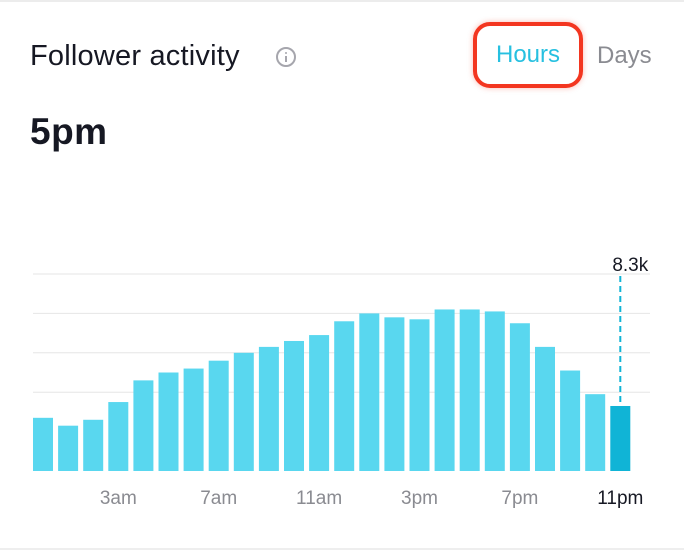 Image resolution: width=684 pixels, height=552 pixels. I want to click on bar-6am, so click(193, 419).